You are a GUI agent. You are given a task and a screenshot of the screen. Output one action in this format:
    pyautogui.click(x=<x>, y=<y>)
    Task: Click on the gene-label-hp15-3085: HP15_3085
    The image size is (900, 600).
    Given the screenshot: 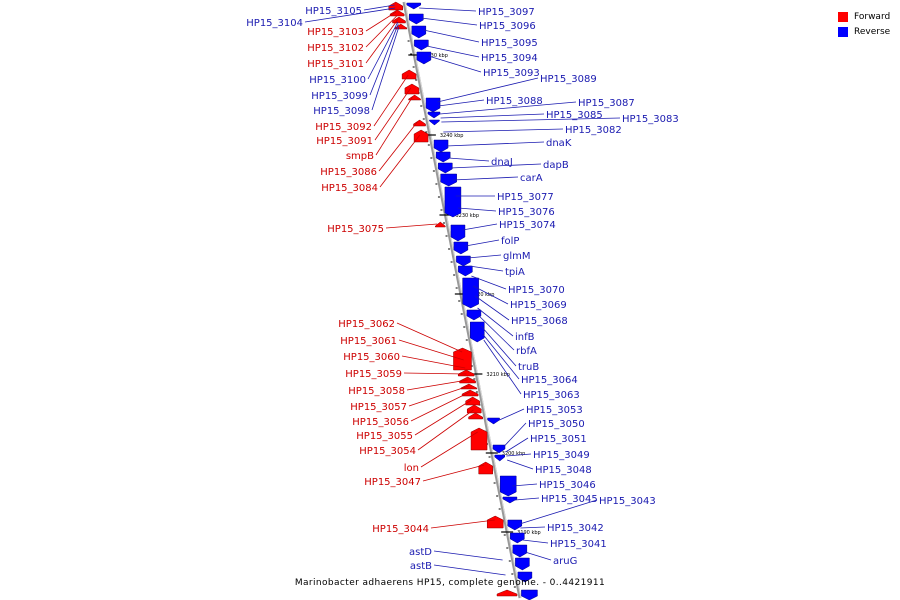 What is the action you would take?
    pyautogui.click(x=574, y=115)
    